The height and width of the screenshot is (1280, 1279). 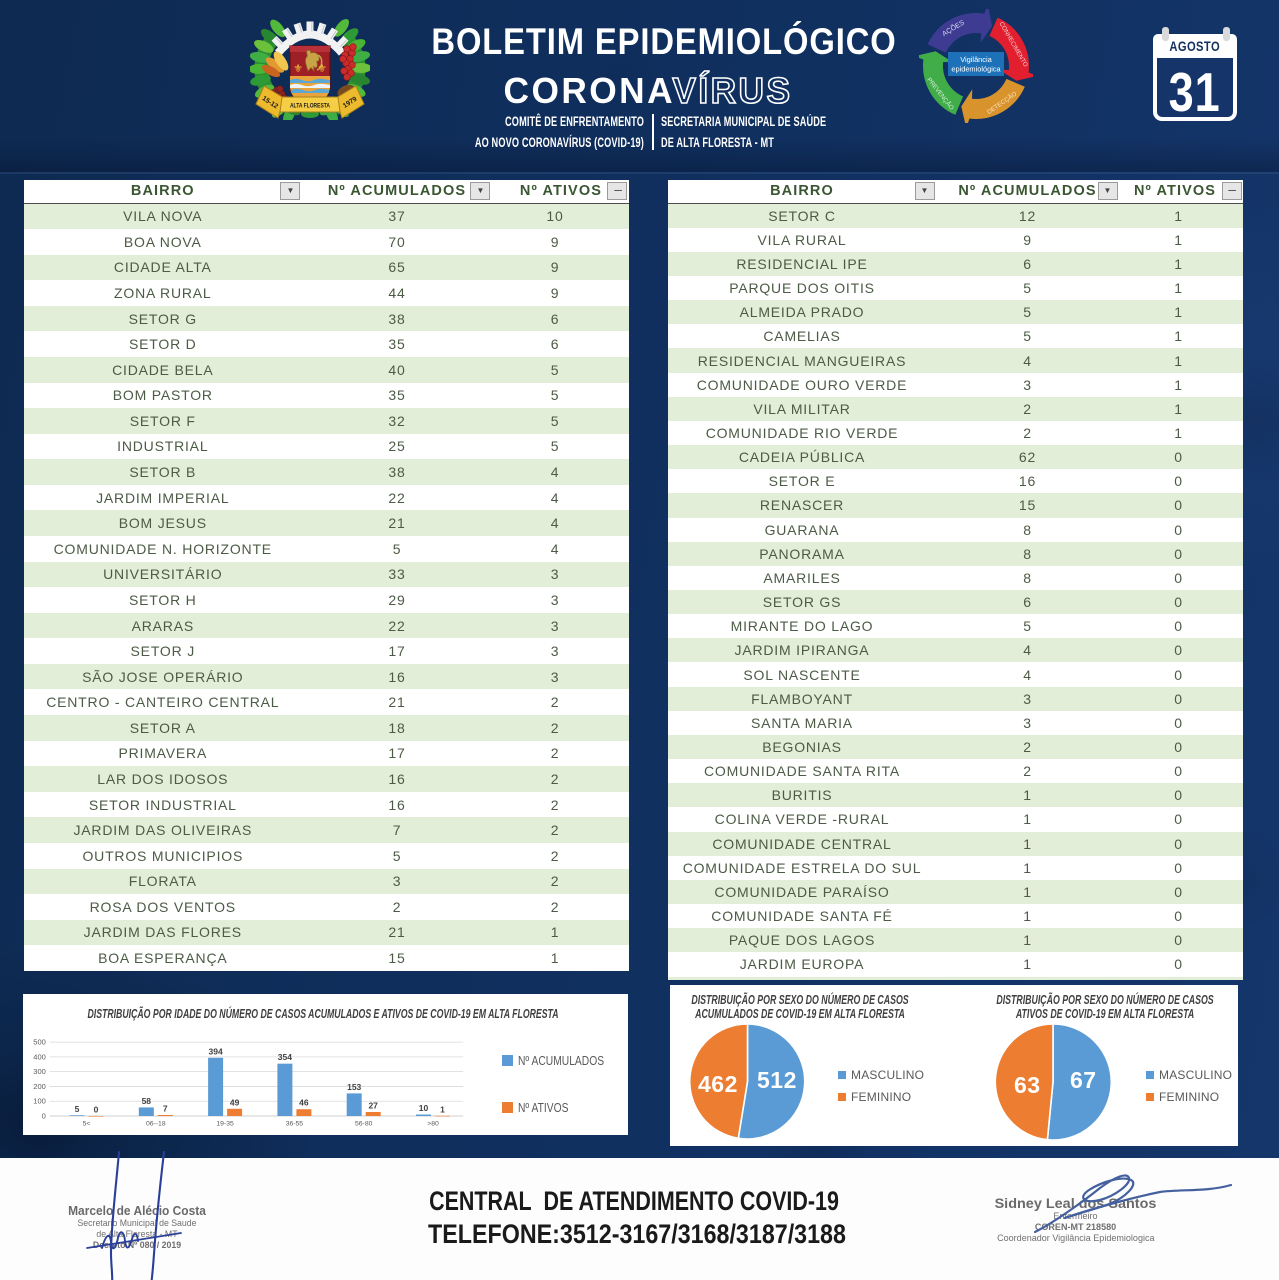 I want to click on svg-text: 400, so click(x=39, y=1056).